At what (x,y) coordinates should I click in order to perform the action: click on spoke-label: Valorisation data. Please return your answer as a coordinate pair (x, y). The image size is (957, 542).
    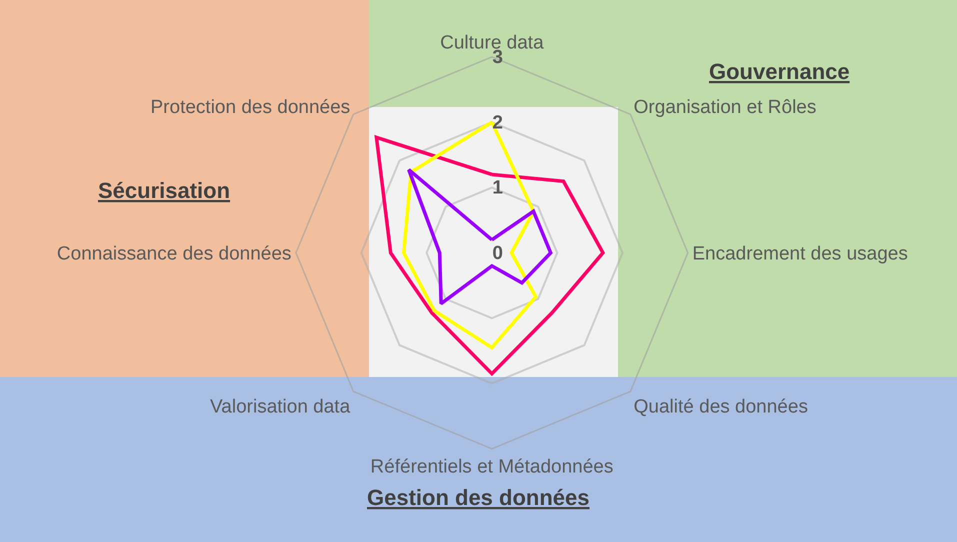
    Looking at the image, I should click on (280, 407).